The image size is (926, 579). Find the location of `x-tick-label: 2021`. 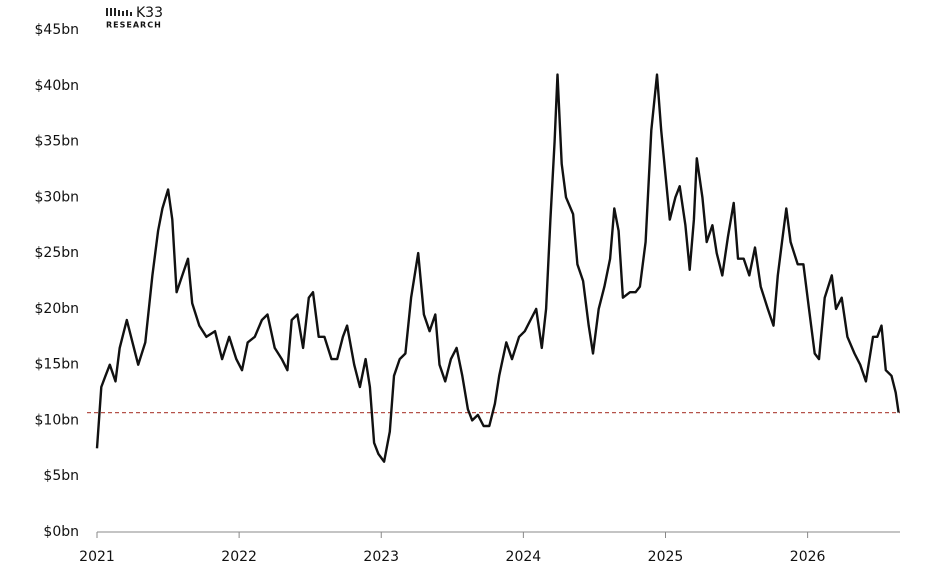

x-tick-label: 2021 is located at coordinates (97, 557).